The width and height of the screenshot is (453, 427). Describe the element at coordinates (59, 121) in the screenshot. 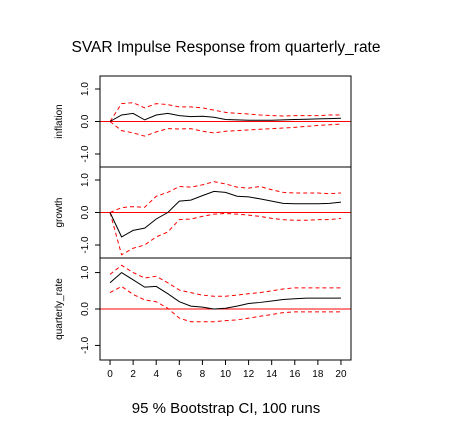

I see `y-axis-label: inflation` at that location.